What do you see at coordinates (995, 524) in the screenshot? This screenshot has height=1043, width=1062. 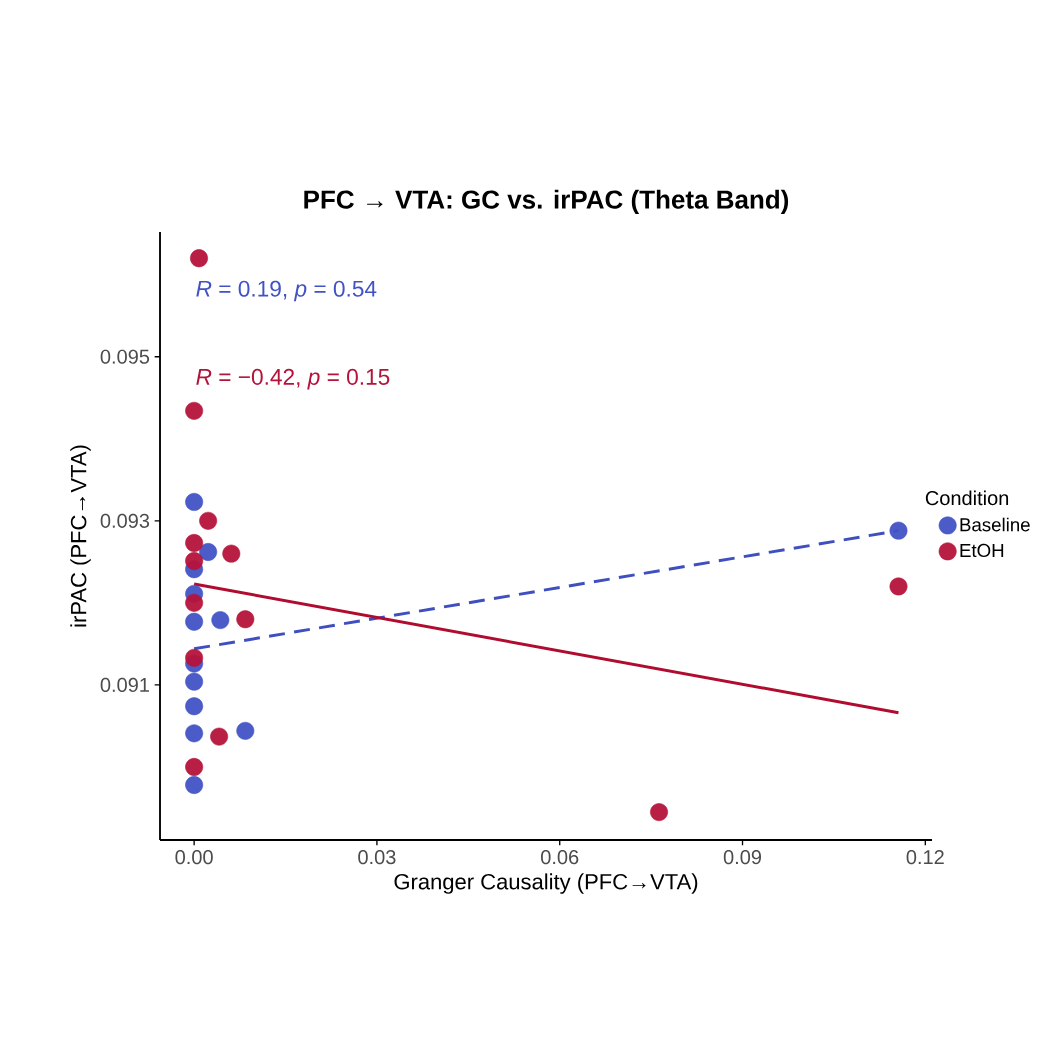 I see `legend-label: Baseline` at bounding box center [995, 524].